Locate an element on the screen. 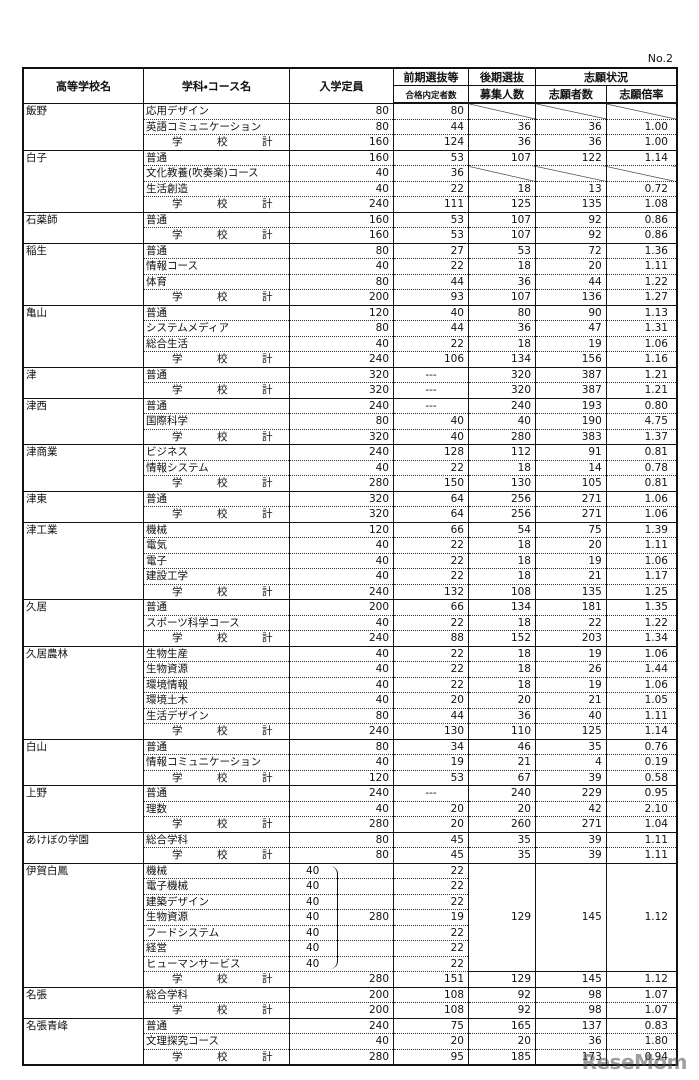 Image resolution: width=699 pixels, height=1080 pixels. data-row: 名張青峰 普通 240 75 165 137 0.83 is located at coordinates (350, 1042).